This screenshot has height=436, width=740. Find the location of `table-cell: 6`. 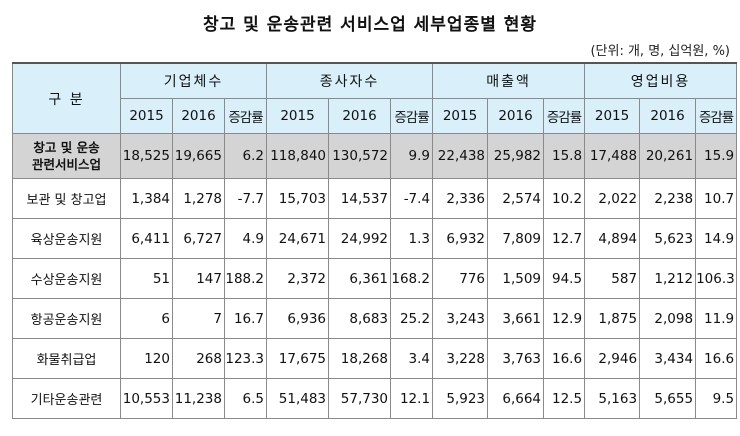

table-cell: 6 is located at coordinates (146, 318).